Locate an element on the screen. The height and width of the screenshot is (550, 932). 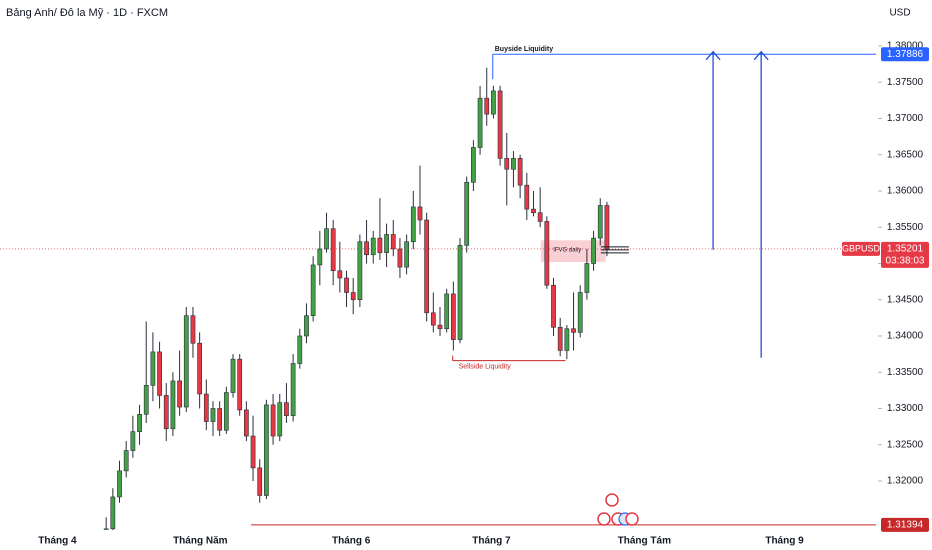
y-tick-label: 1.37000 is located at coordinates (905, 118).